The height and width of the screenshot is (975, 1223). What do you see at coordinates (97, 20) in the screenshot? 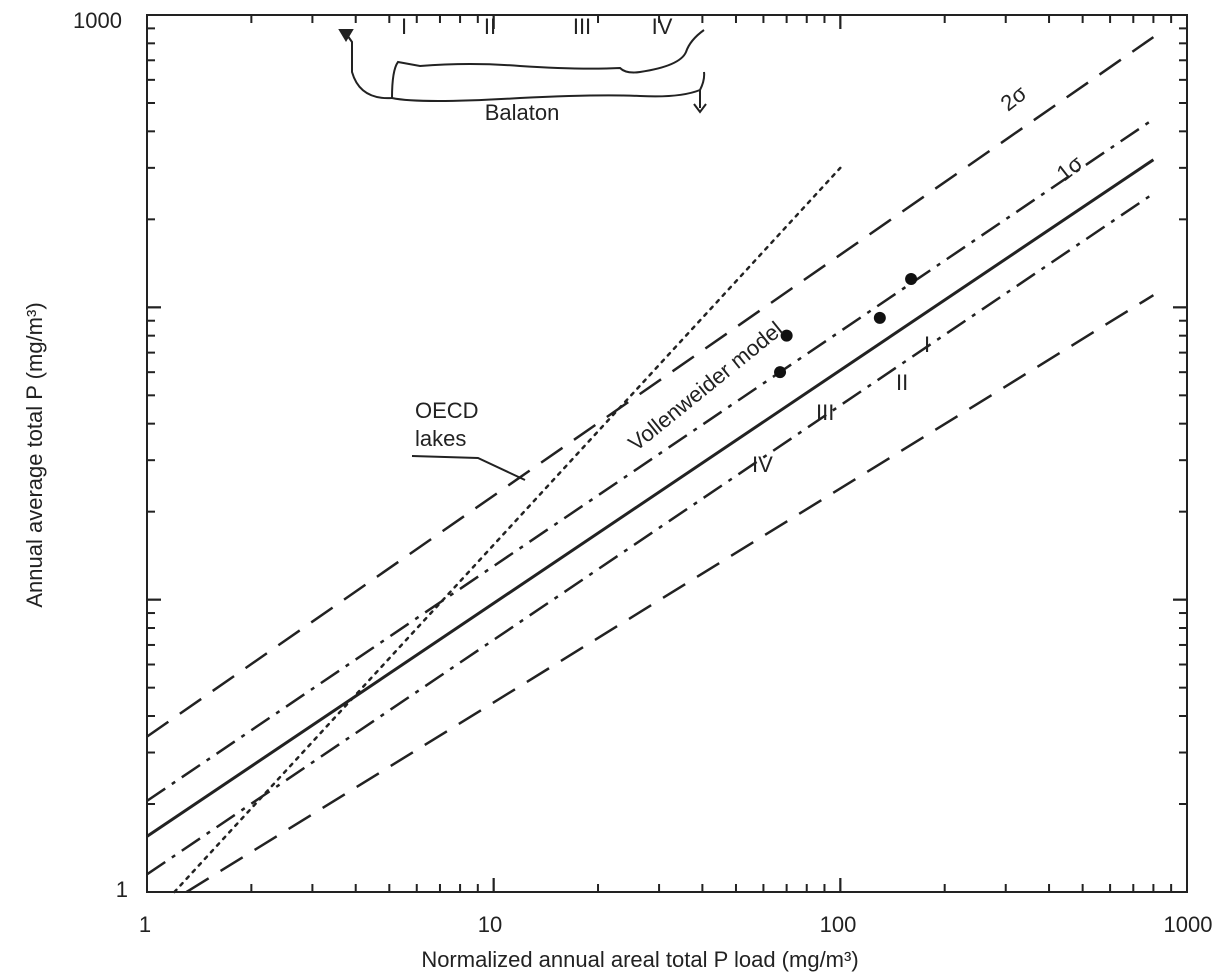
I see `y-tick-label-1000: 1000` at bounding box center [97, 20].